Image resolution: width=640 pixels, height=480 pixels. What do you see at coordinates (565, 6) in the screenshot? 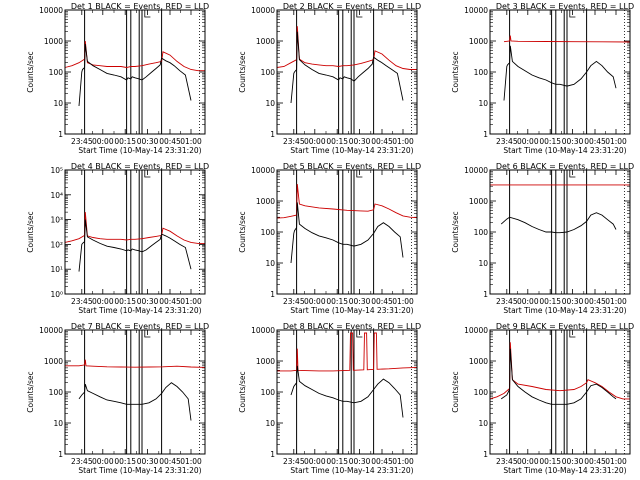
I see `chart-title: Det 3 BLACK = Events, RED = LLD` at bounding box center [565, 6].